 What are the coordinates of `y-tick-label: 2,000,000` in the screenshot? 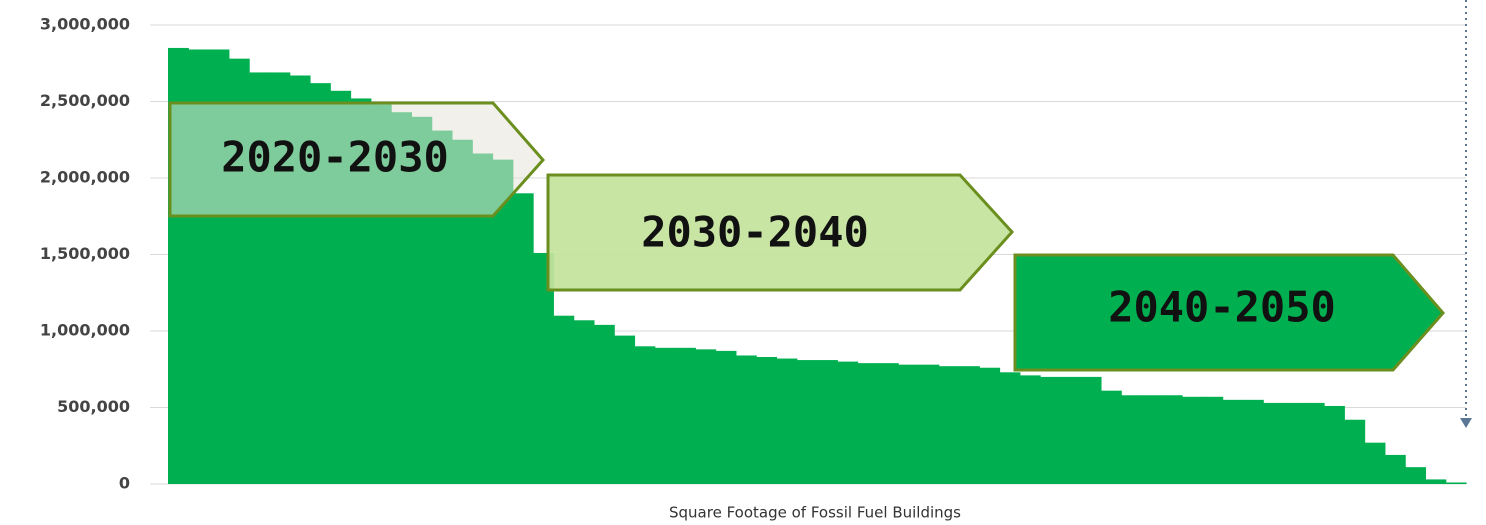 It's located at (85, 177).